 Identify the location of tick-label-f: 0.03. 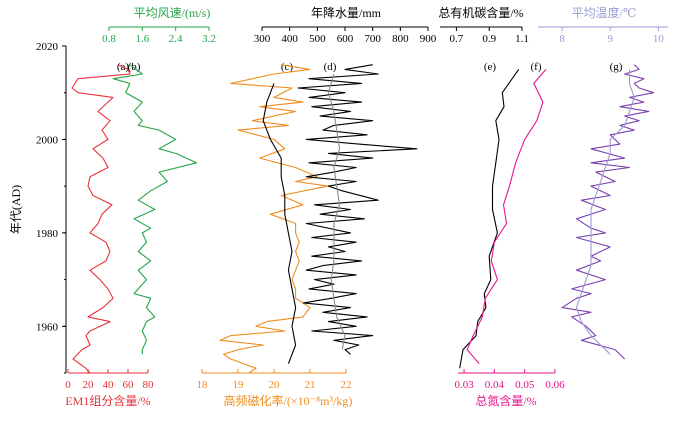
(464, 385).